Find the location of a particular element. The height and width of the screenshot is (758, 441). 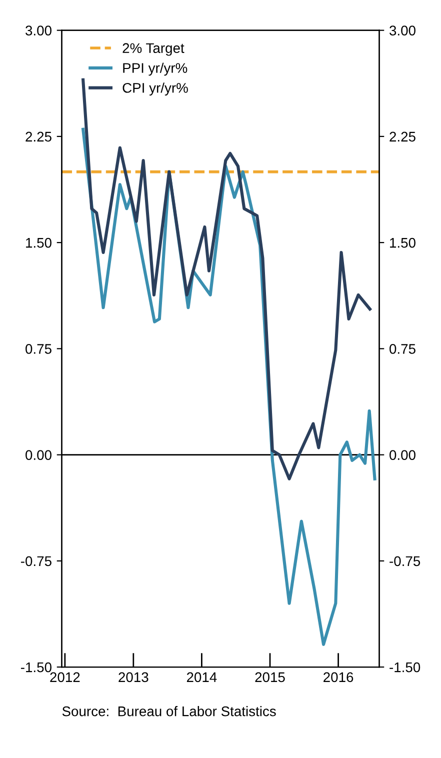

y2-tick-label: -0.75 is located at coordinates (405, 561).